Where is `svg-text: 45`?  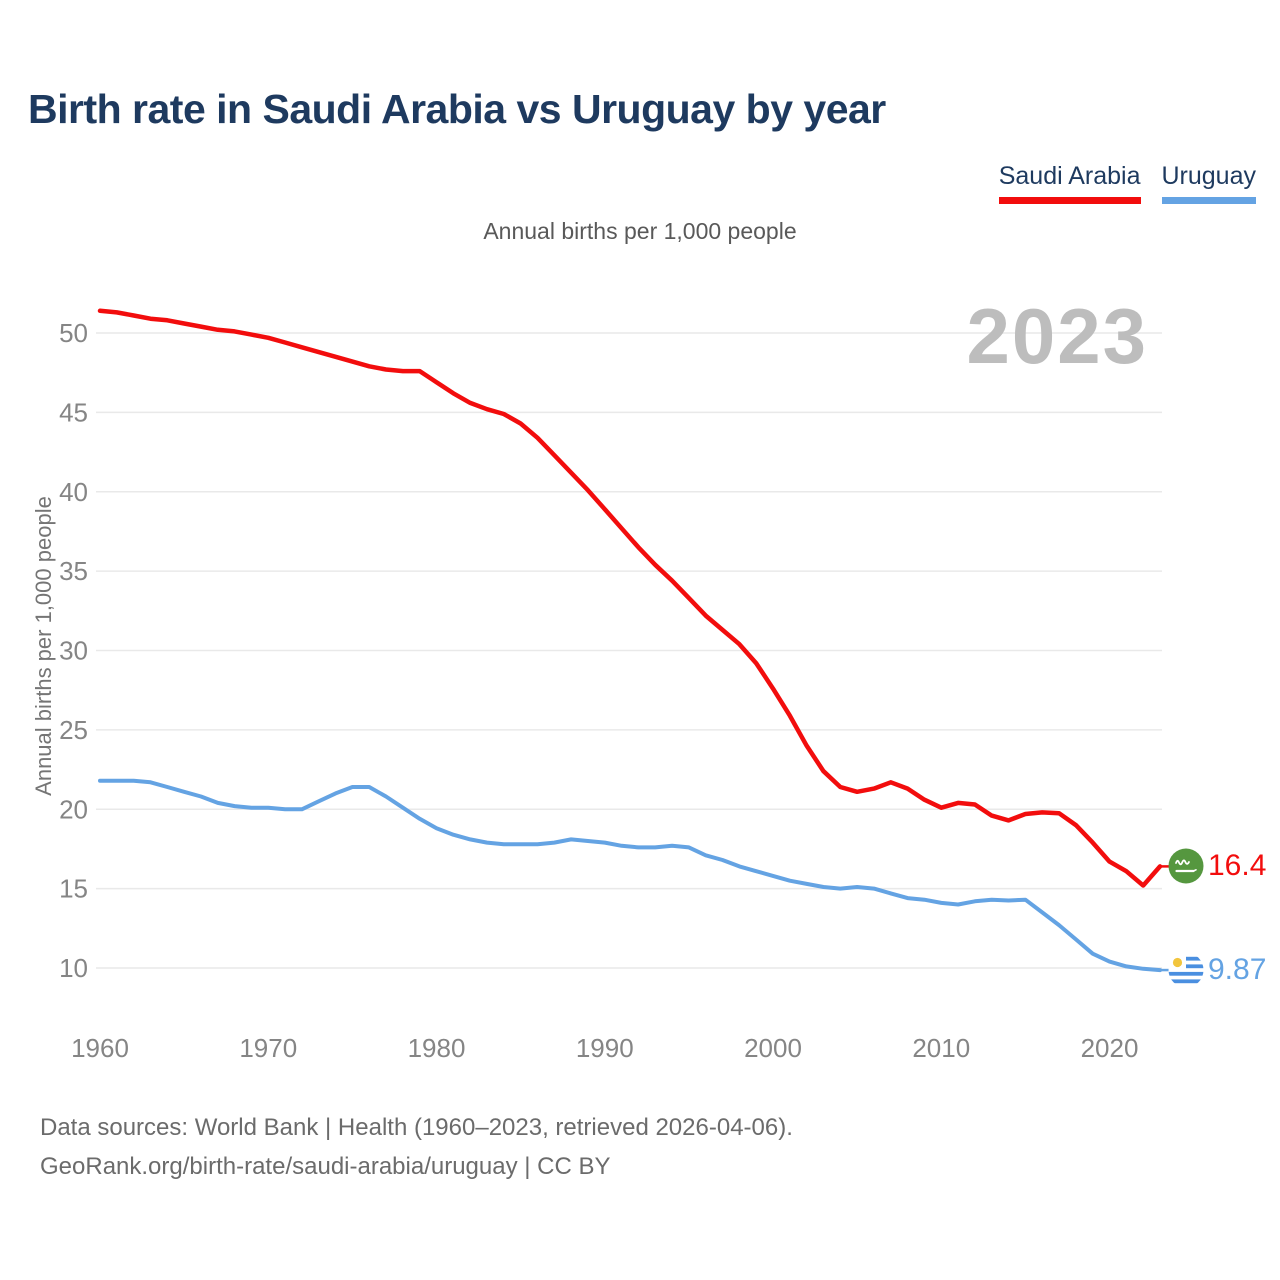
svg-text: 45 is located at coordinates (73, 412).